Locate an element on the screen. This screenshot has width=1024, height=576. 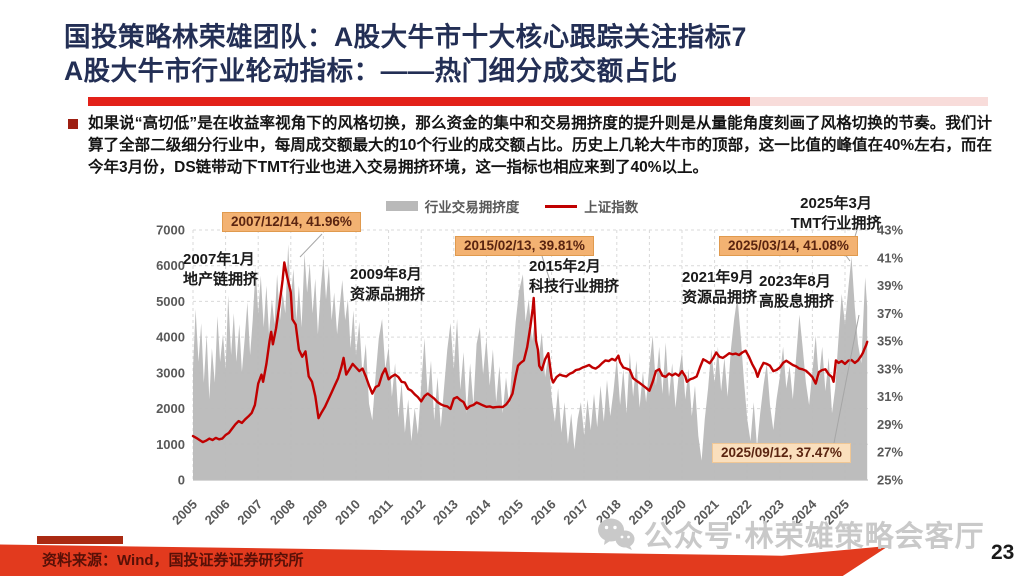
label-2009-resources: 2009年8月 资源品拥挤 is located at coordinates (388, 284).